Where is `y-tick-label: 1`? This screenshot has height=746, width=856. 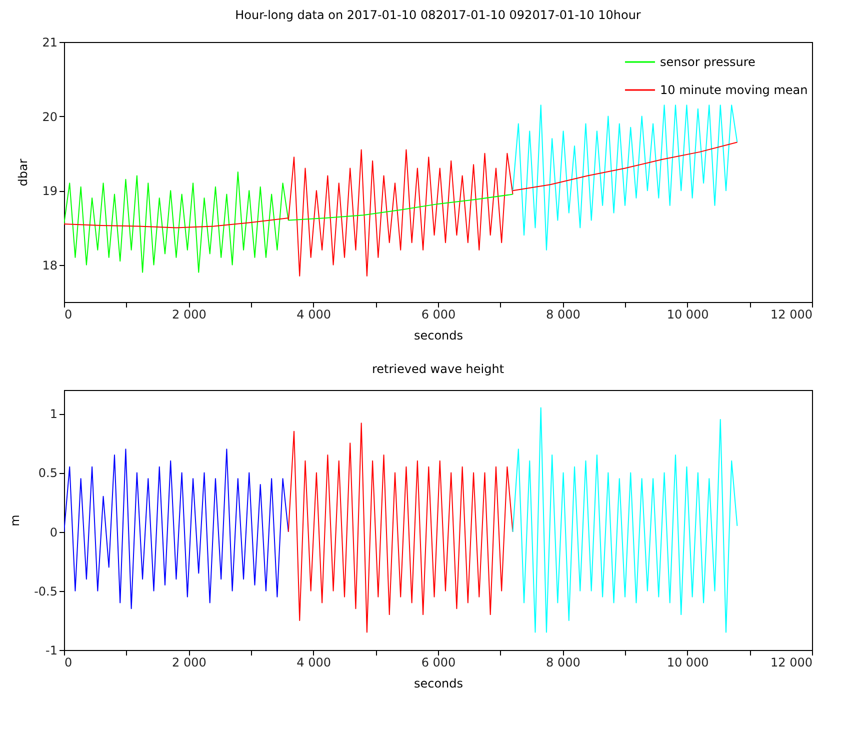
y-tick-label: 1 is located at coordinates (54, 414).